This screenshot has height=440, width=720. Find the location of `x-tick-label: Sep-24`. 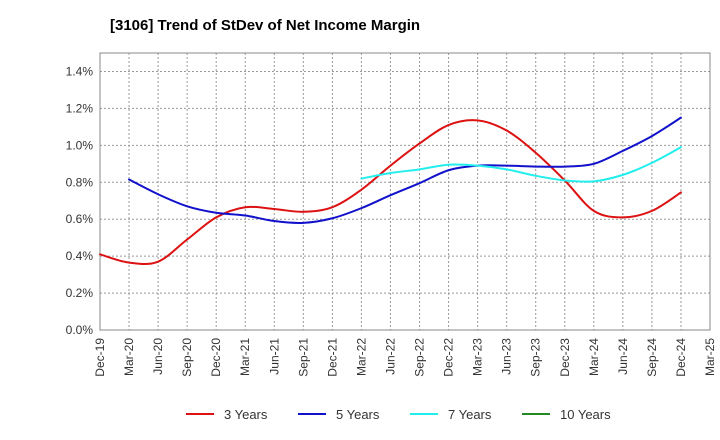

x-tick-label: Sep-24 is located at coordinates (652, 357).